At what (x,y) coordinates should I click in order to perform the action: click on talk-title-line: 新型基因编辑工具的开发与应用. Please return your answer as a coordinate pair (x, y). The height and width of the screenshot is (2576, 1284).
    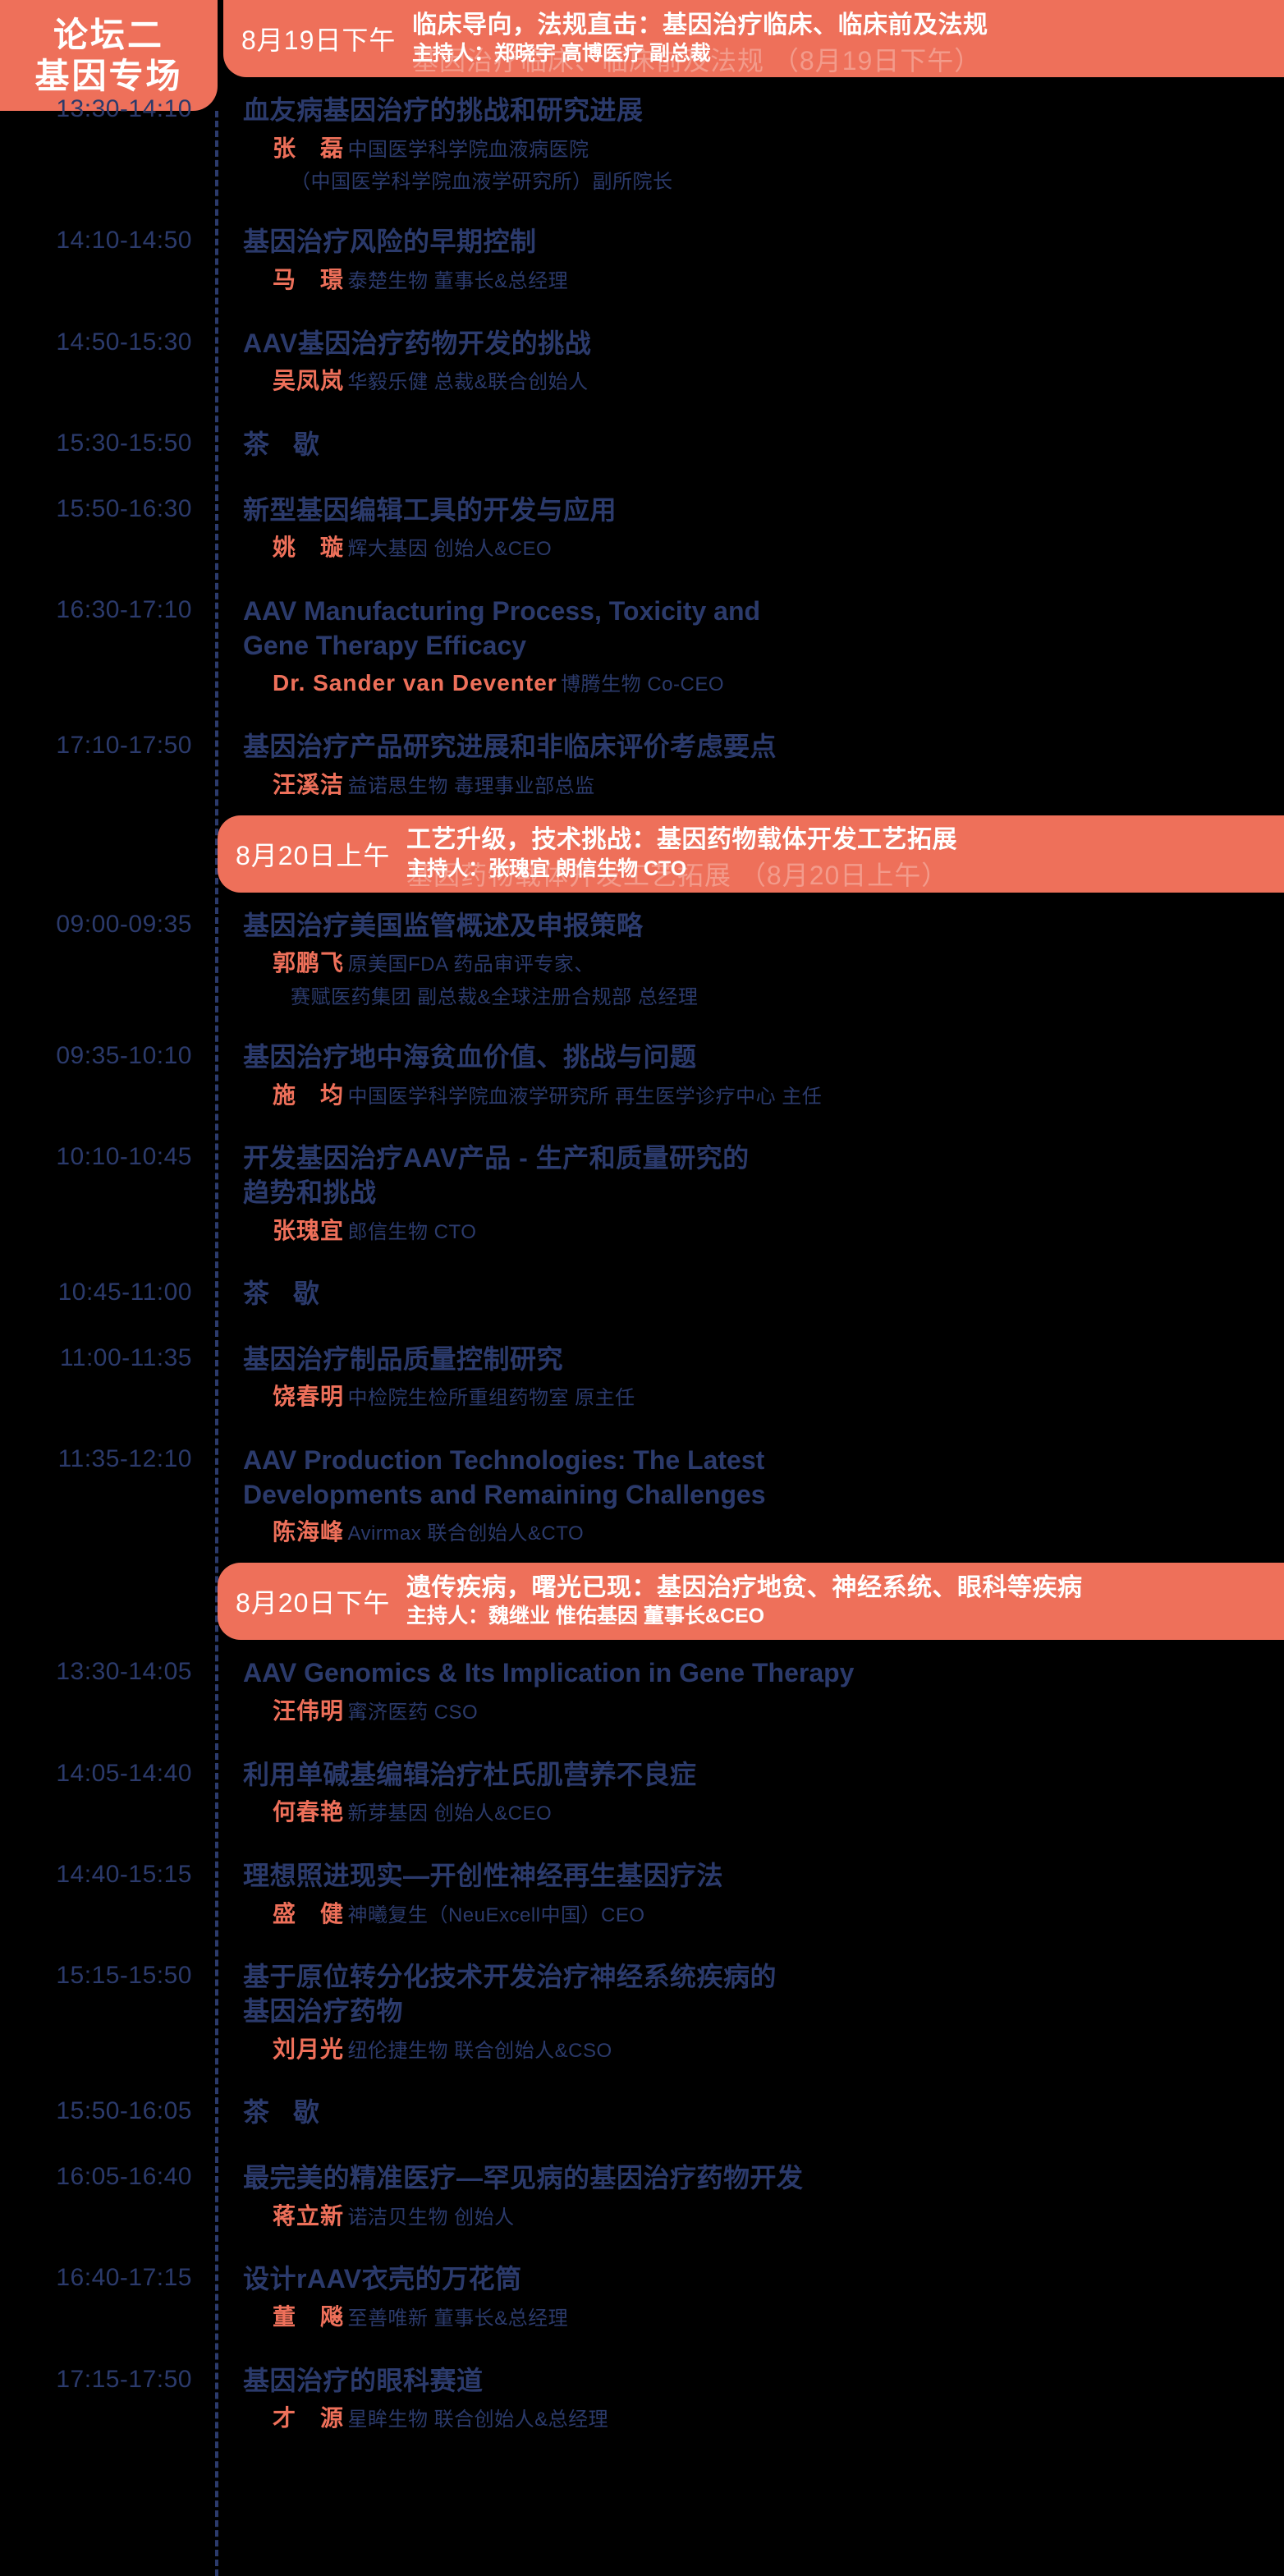
    Looking at the image, I should click on (430, 509).